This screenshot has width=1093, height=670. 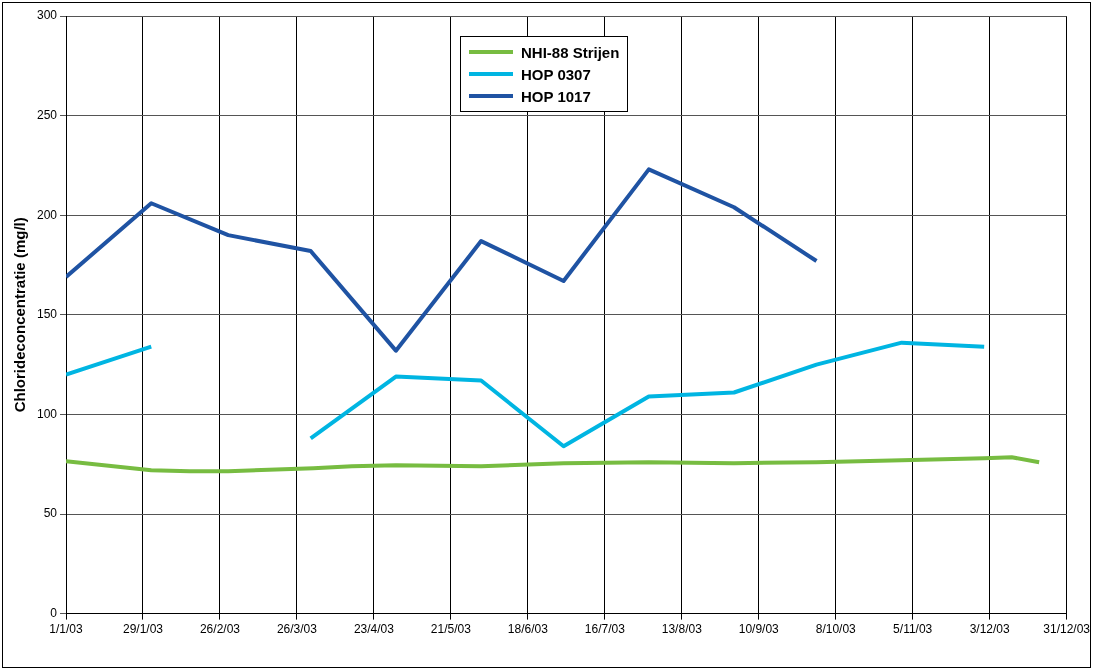 What do you see at coordinates (1067, 629) in the screenshot?
I see `x-tick-label: 31/12/03` at bounding box center [1067, 629].